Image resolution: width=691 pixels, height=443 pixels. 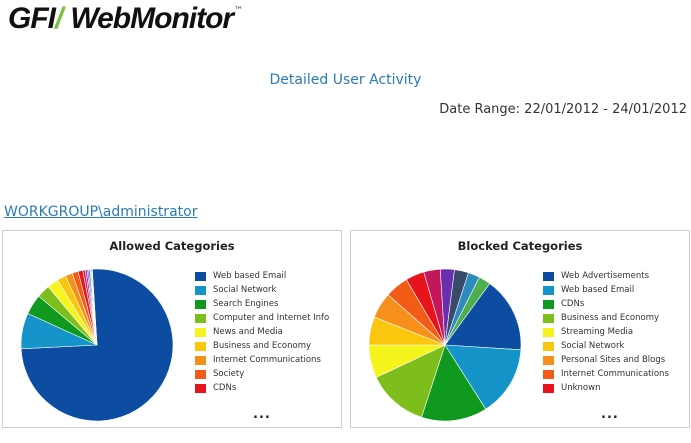 I want to click on legend-item: Search Engines, so click(x=262, y=304).